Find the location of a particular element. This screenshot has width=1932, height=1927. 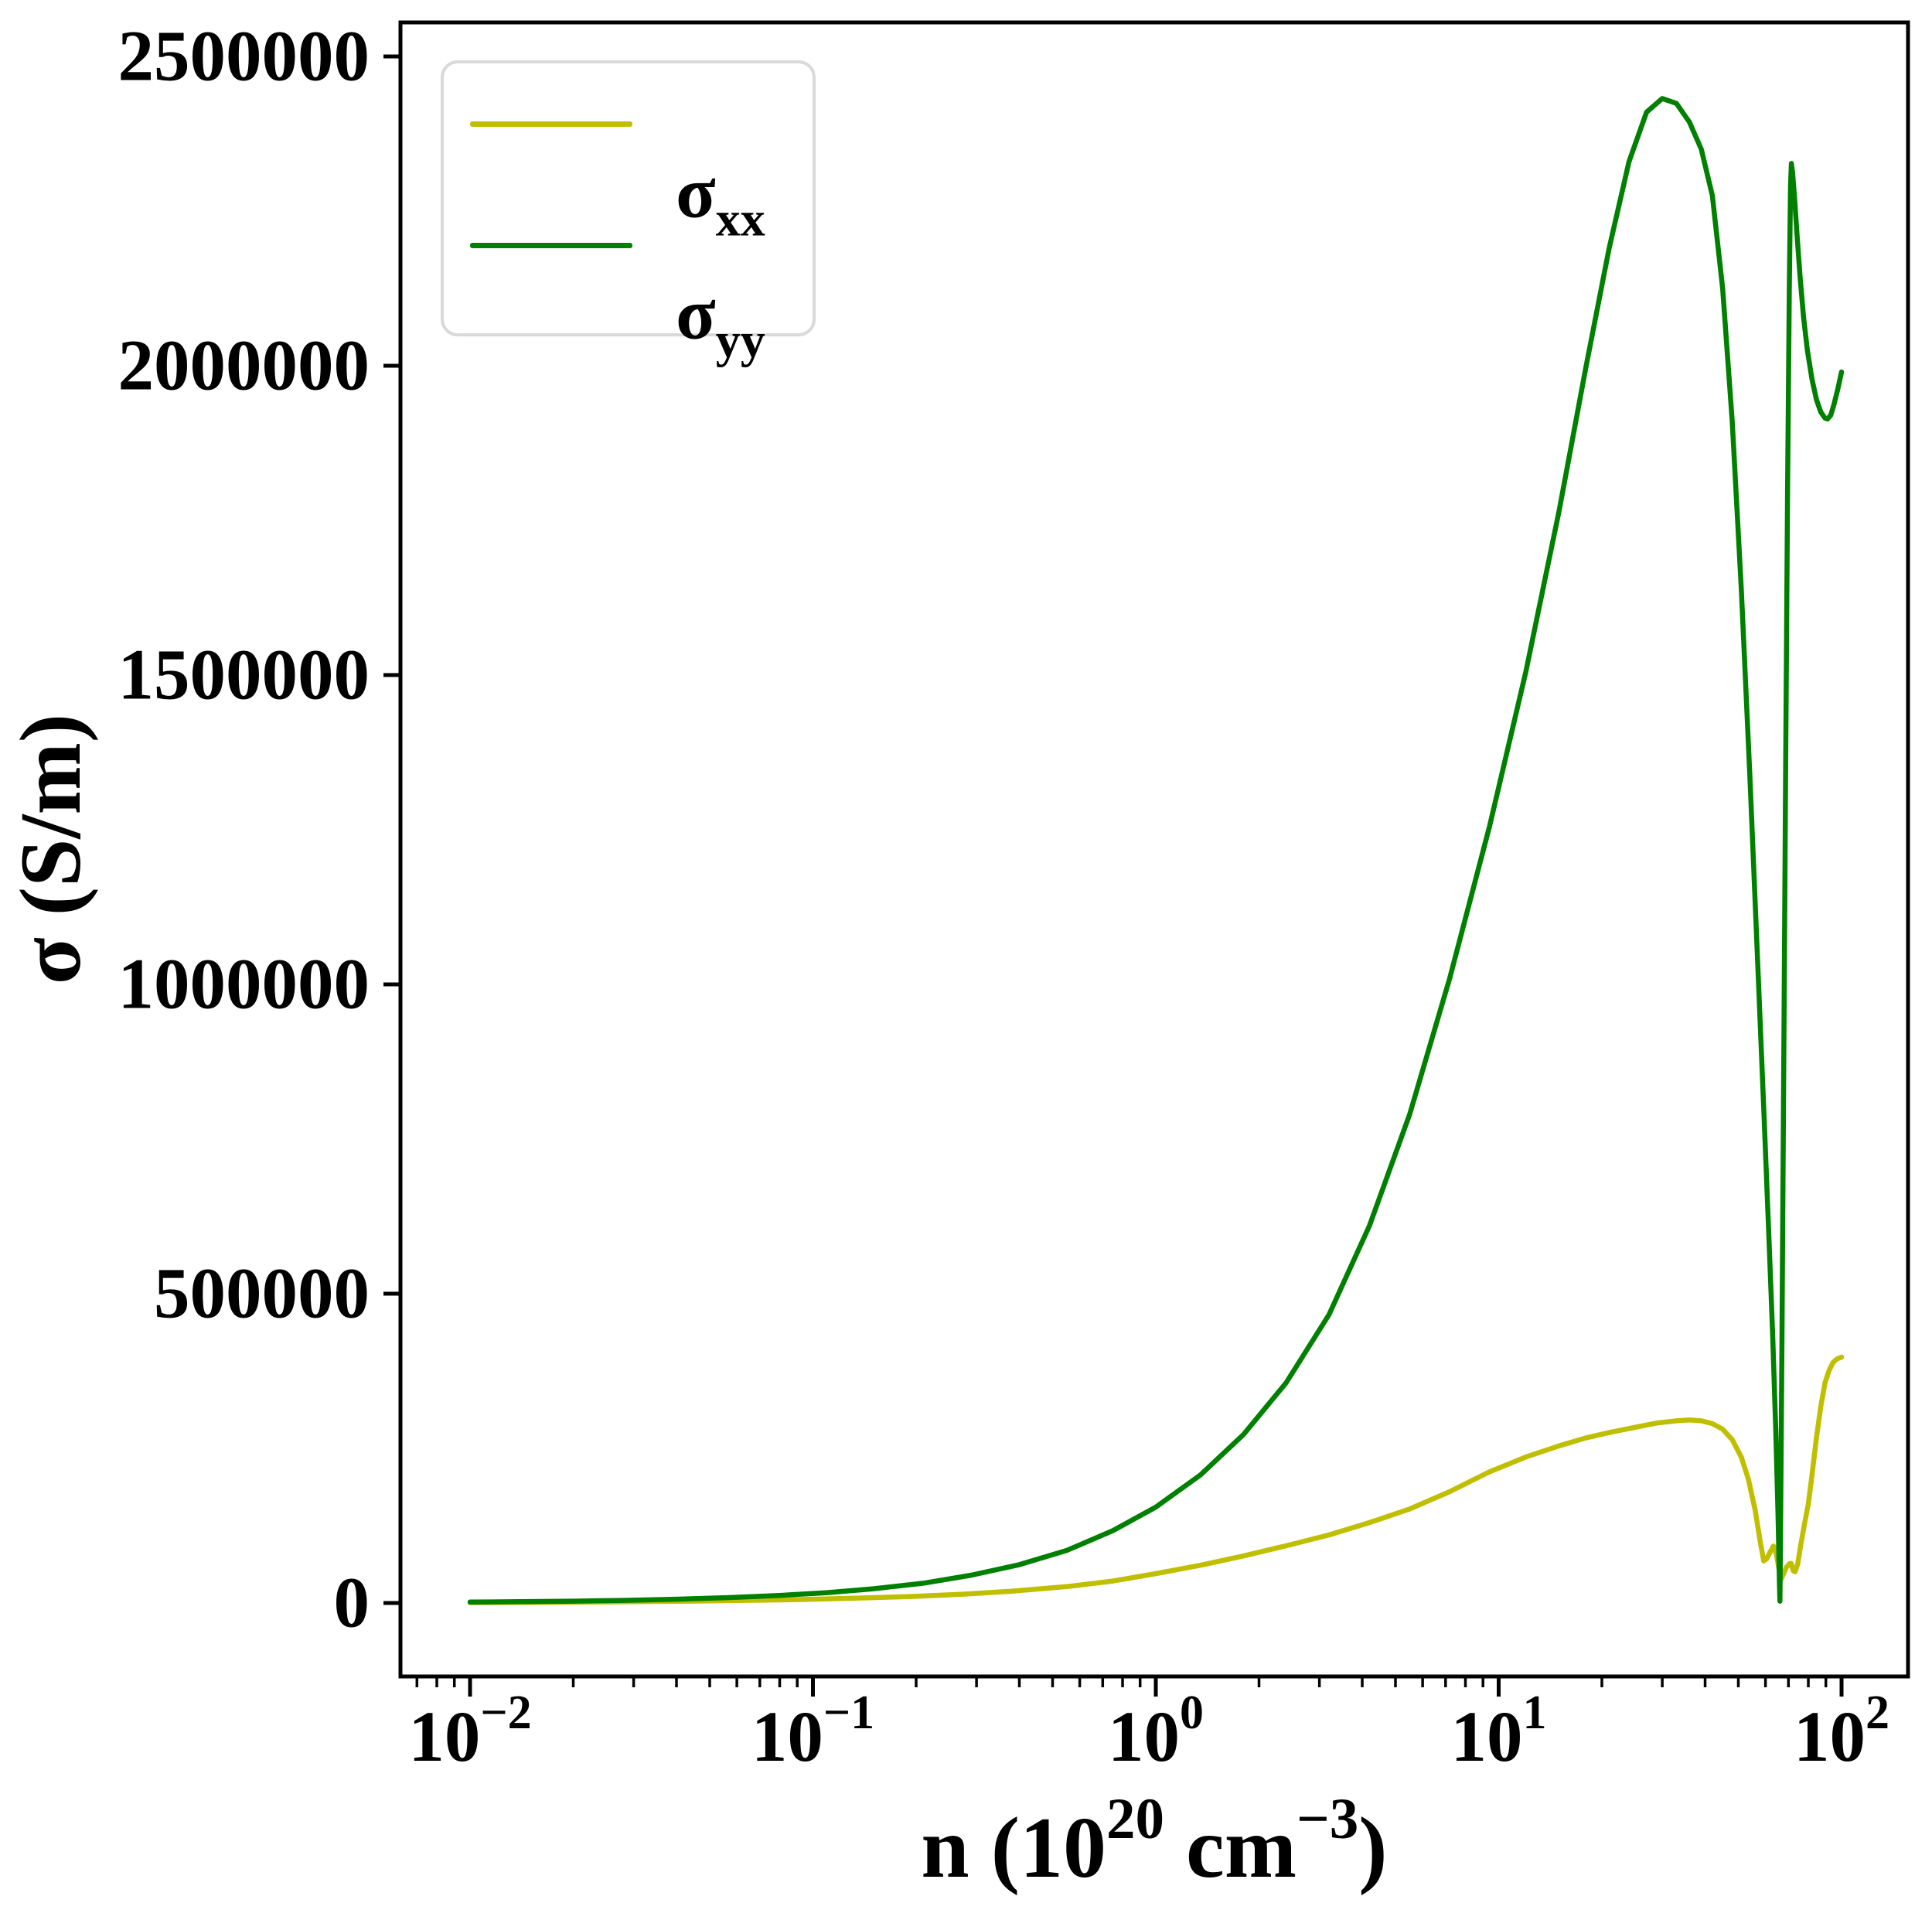

x-tick-label: 10⁰ is located at coordinates (1156, 1731).